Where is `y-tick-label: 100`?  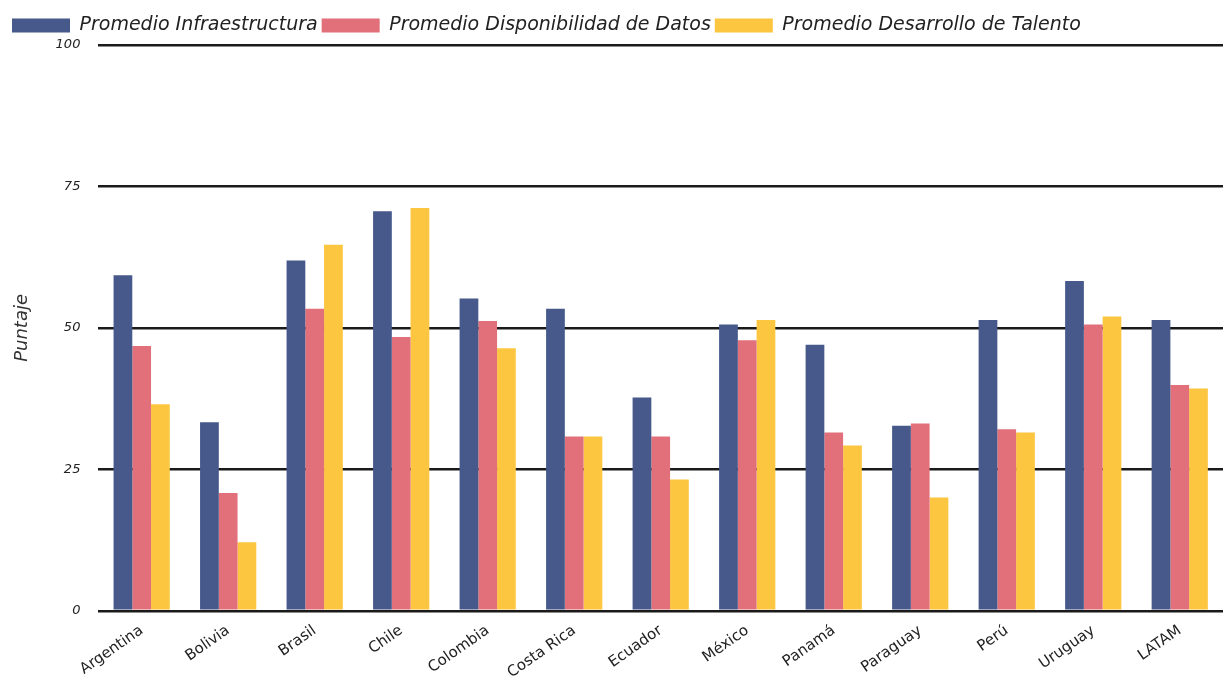
y-tick-label: 100 is located at coordinates (68, 44).